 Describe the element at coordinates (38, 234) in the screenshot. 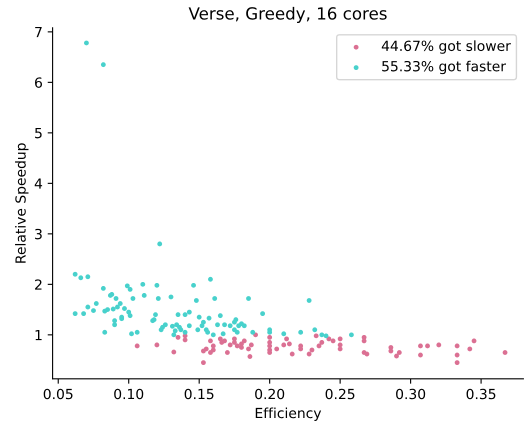

I see `y-tick-label: 3` at that location.